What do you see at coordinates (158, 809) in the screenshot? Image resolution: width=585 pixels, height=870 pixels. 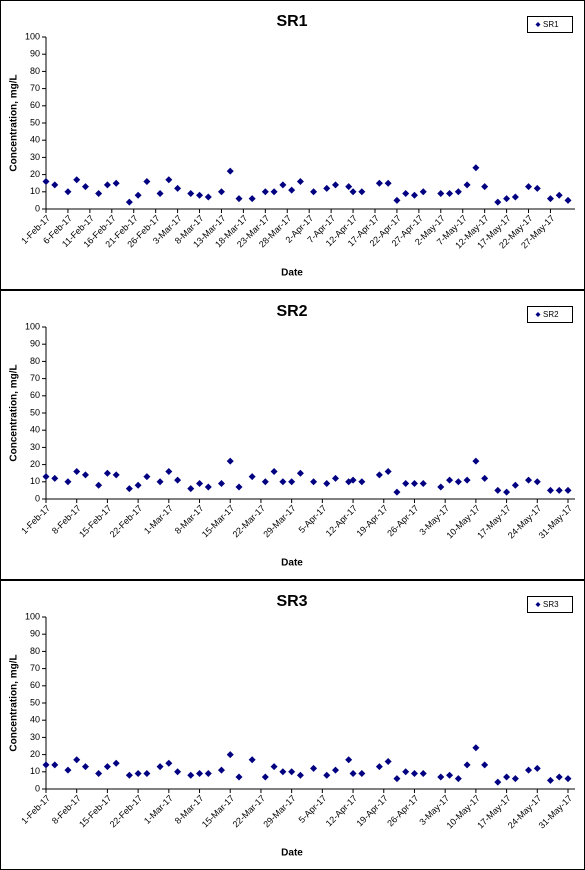 I see `x-tick-label: 1-Mar-17` at bounding box center [158, 809].